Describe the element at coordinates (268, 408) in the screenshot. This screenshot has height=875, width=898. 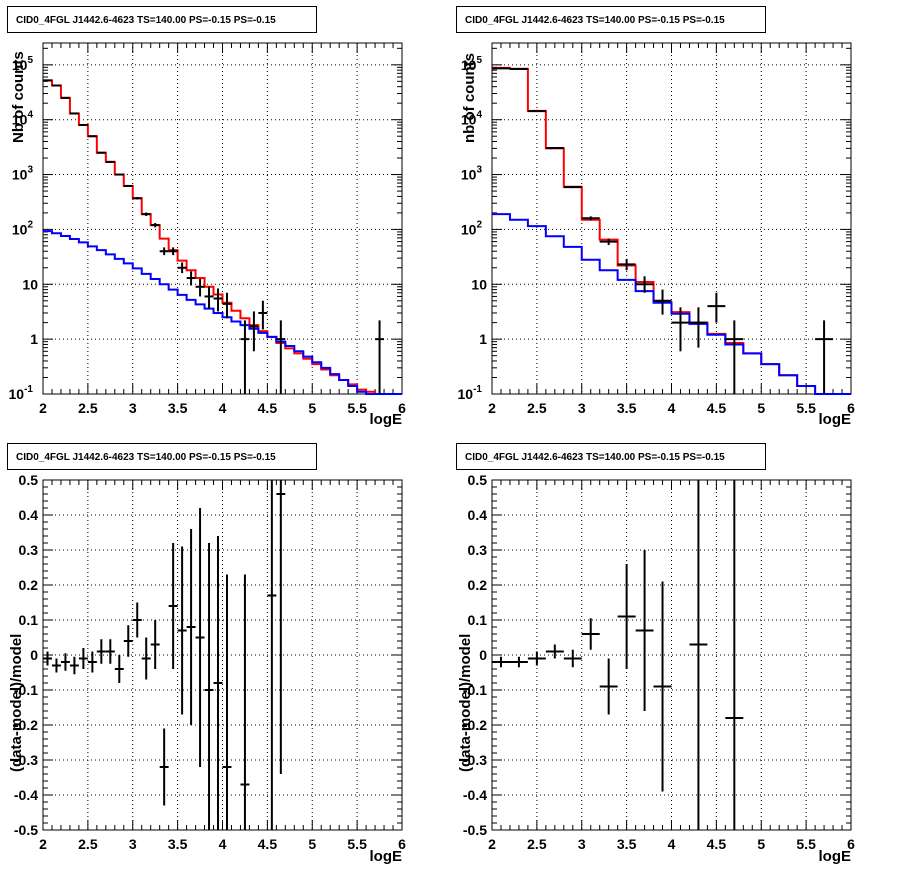
I see `x-tick-label: 4.5` at that location.